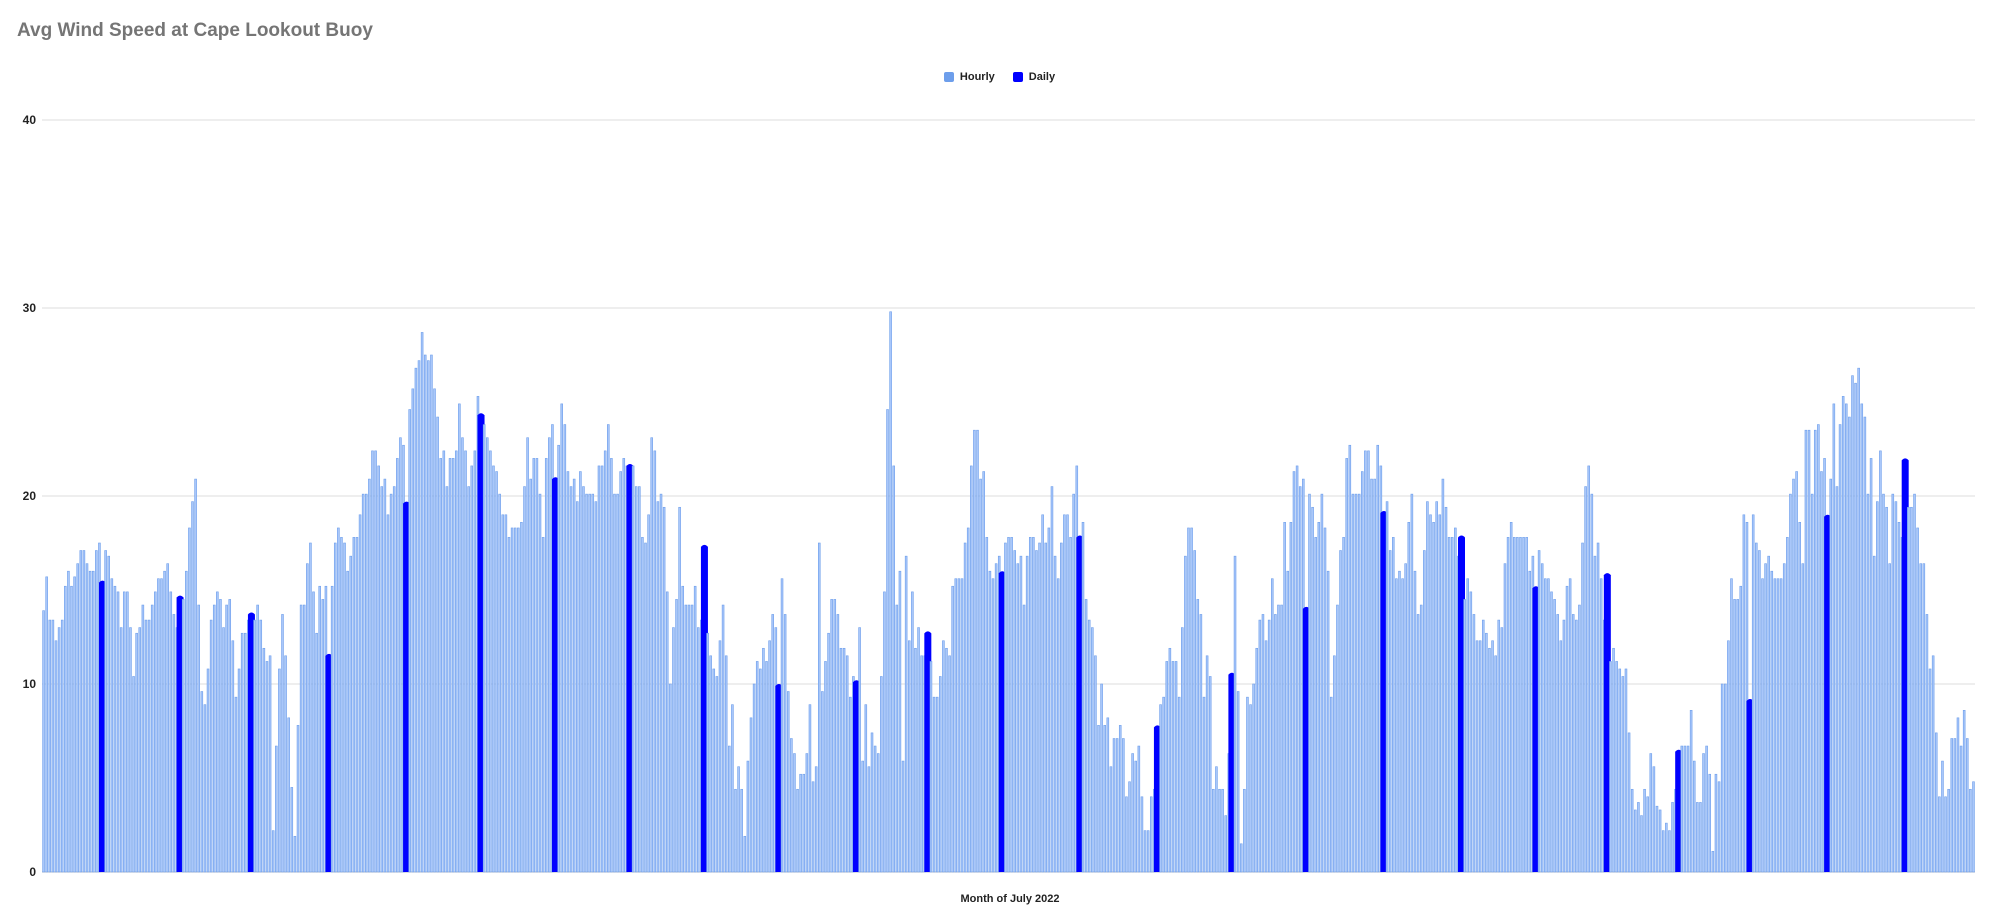  What do you see at coordinates (30, 684) in the screenshot?
I see `y-tick-label: 10` at bounding box center [30, 684].